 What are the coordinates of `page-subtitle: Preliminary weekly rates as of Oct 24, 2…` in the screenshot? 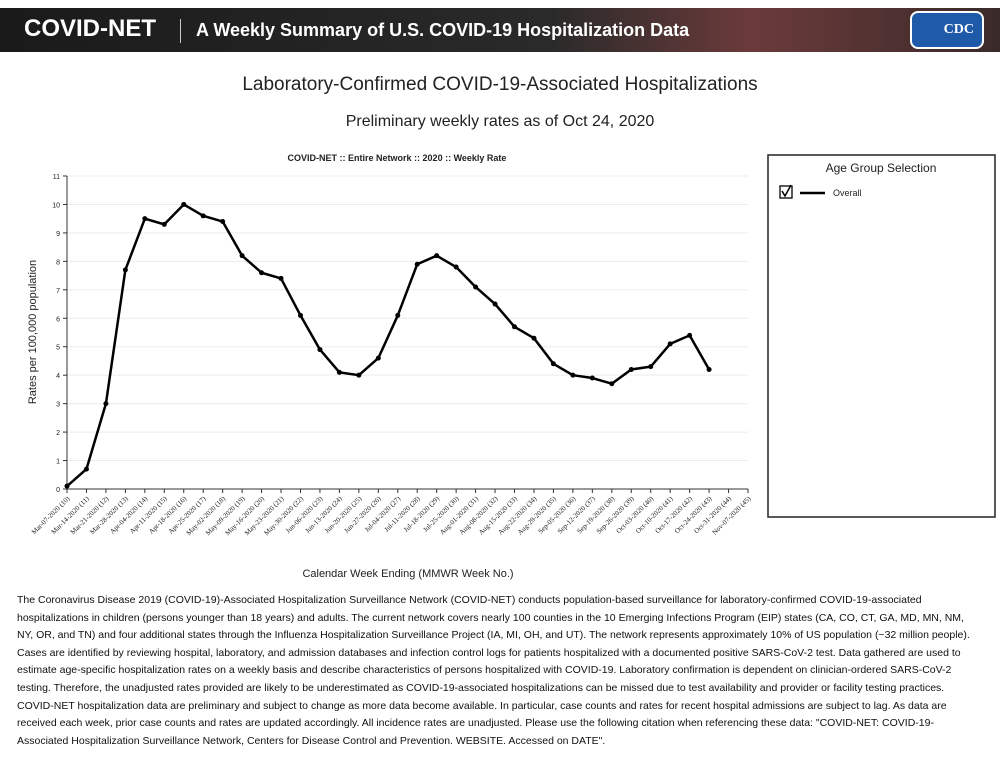 It's located at (500, 121).